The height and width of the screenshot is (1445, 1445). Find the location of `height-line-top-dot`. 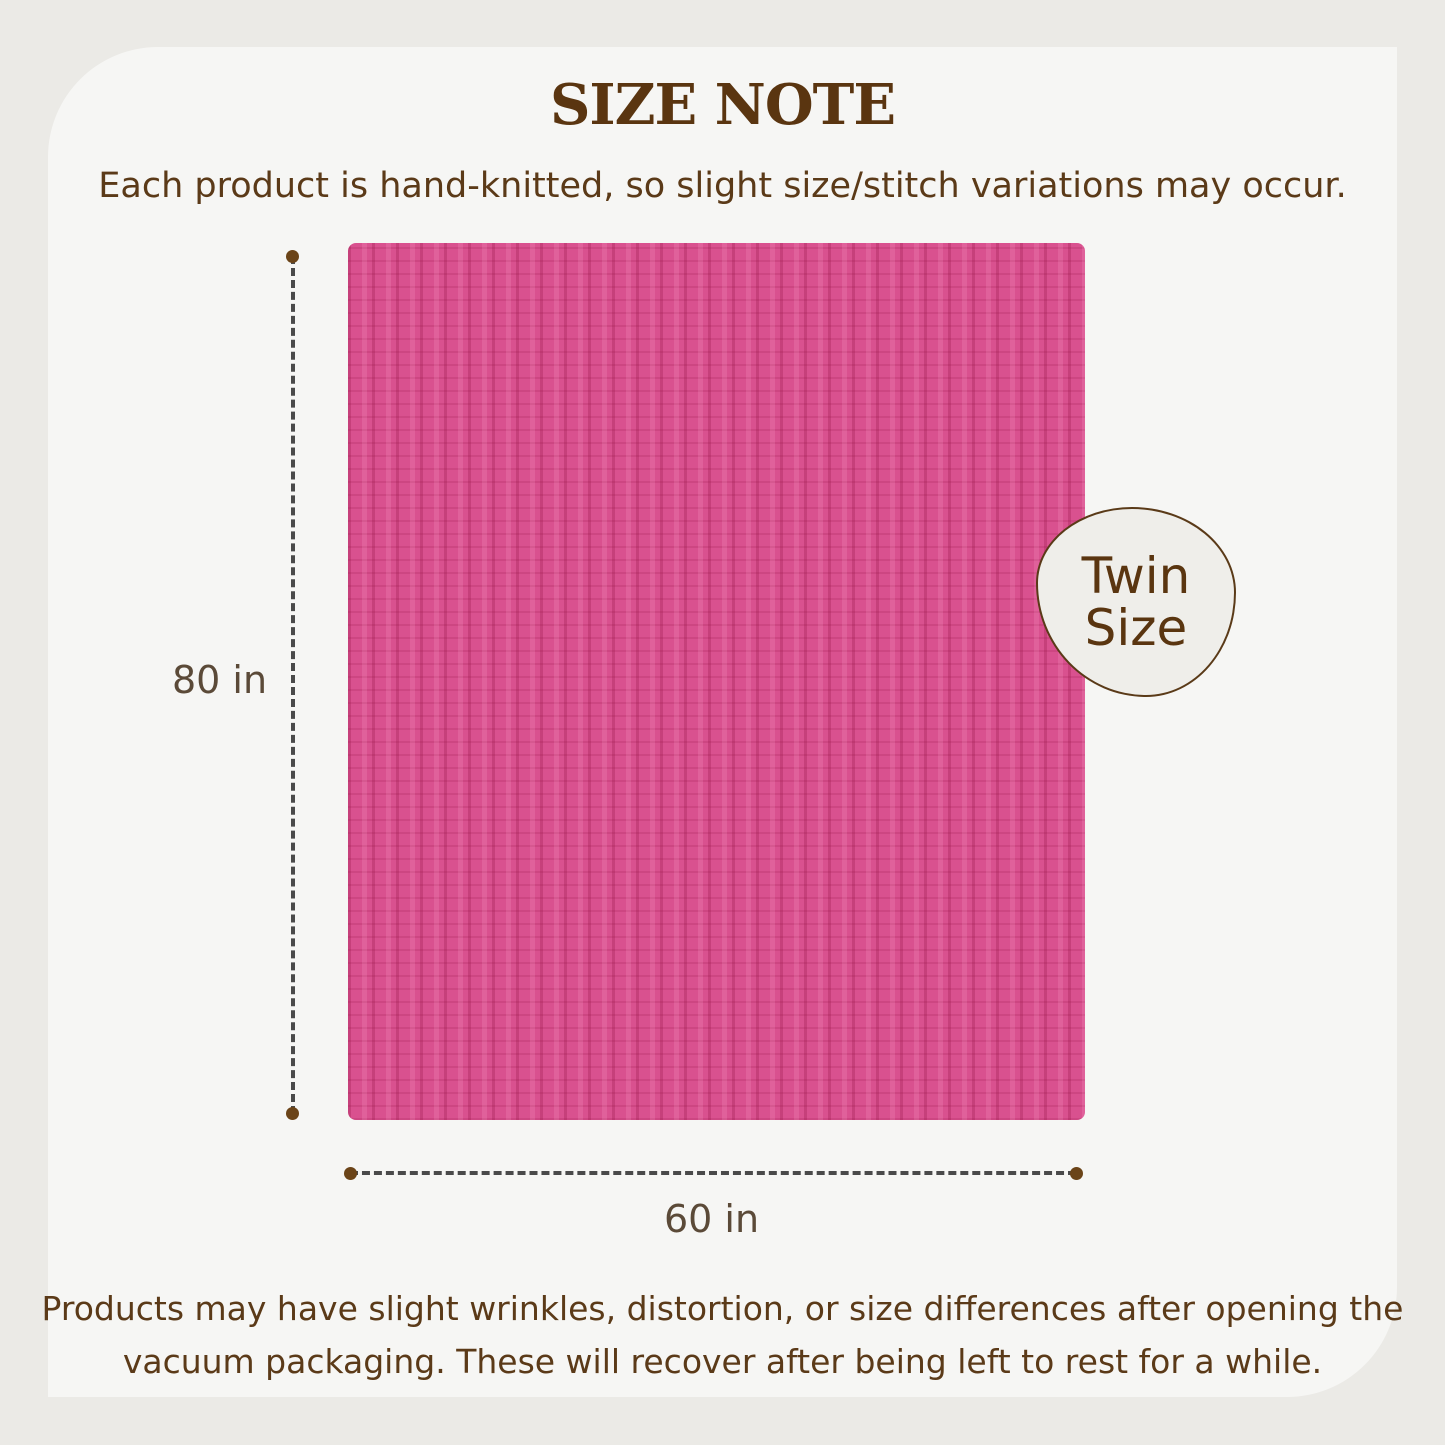

height-line-top-dot is located at coordinates (292, 256).